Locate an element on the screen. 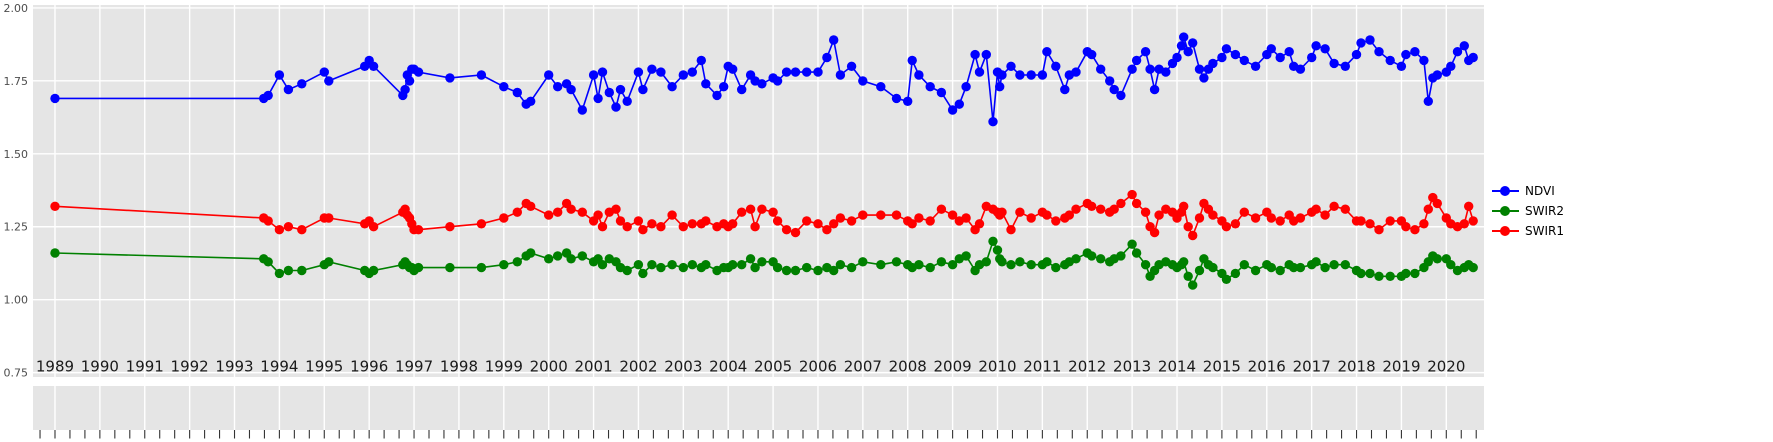 This screenshot has width=1773, height=442. legend-item-swir1: SWIR1 is located at coordinates (1528, 230).